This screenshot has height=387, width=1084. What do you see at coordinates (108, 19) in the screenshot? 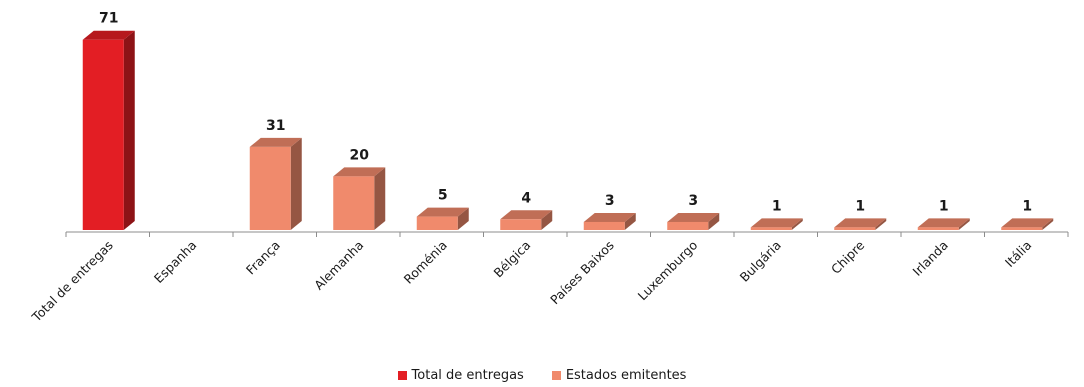
I see `data-label: 71` at bounding box center [108, 19].